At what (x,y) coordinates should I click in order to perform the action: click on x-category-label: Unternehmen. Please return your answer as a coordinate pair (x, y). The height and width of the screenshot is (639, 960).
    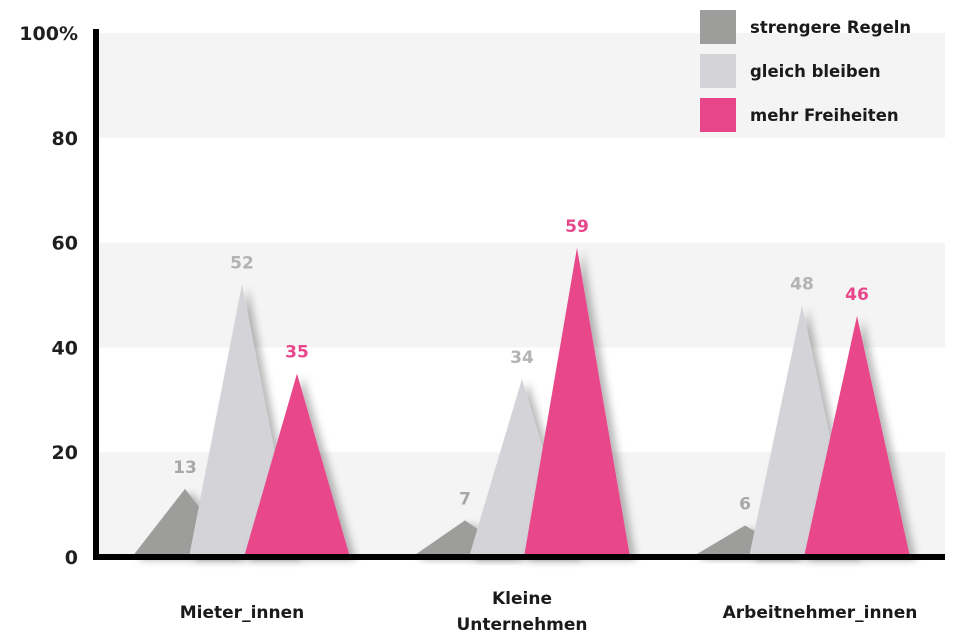
    Looking at the image, I should click on (521, 625).